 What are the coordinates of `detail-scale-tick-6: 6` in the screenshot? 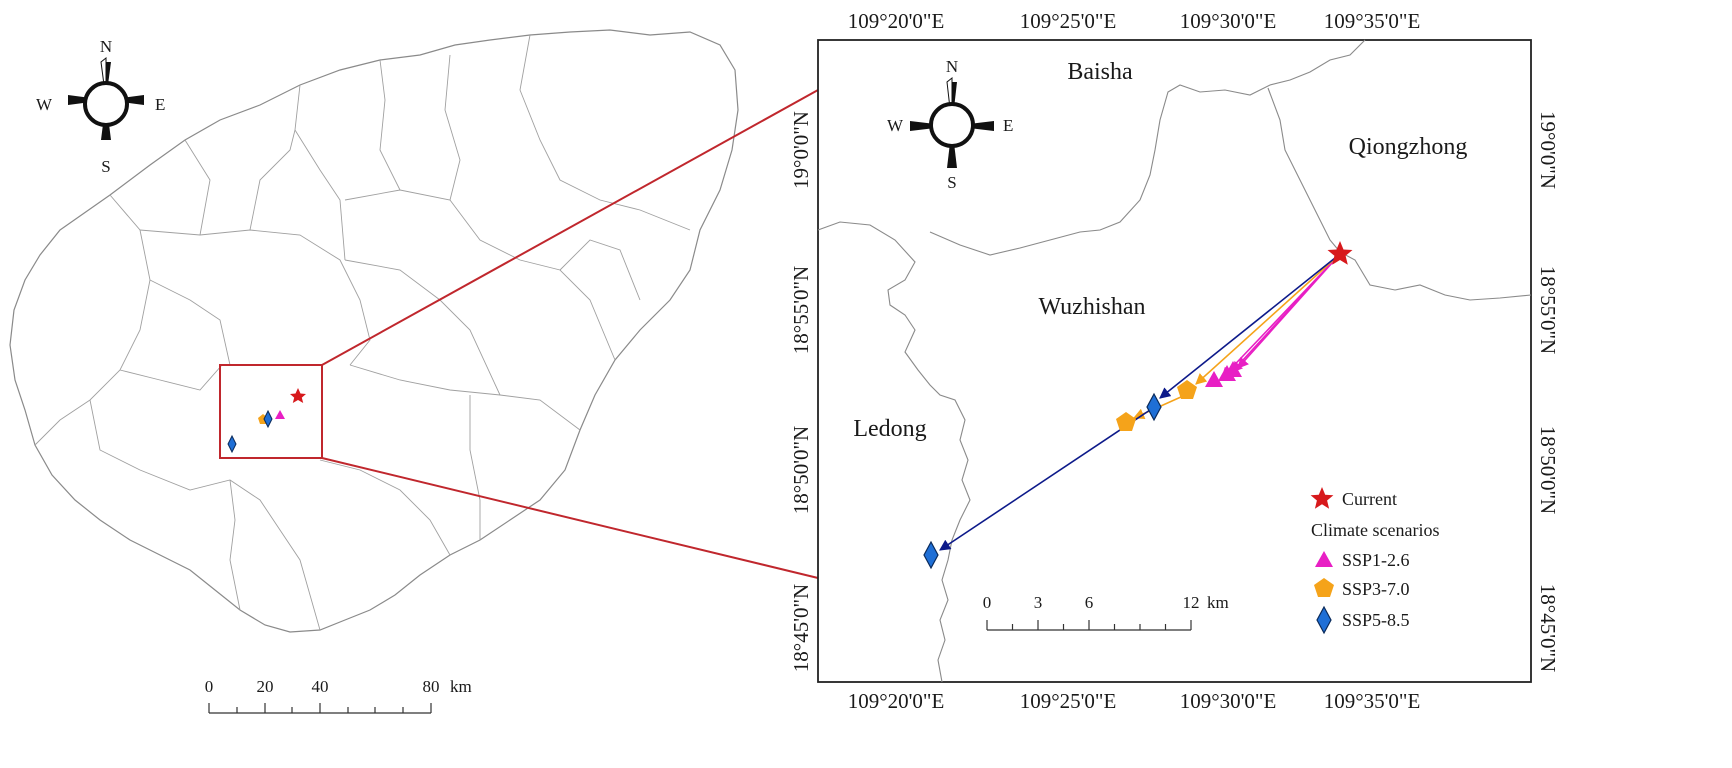 It's located at (1089, 602).